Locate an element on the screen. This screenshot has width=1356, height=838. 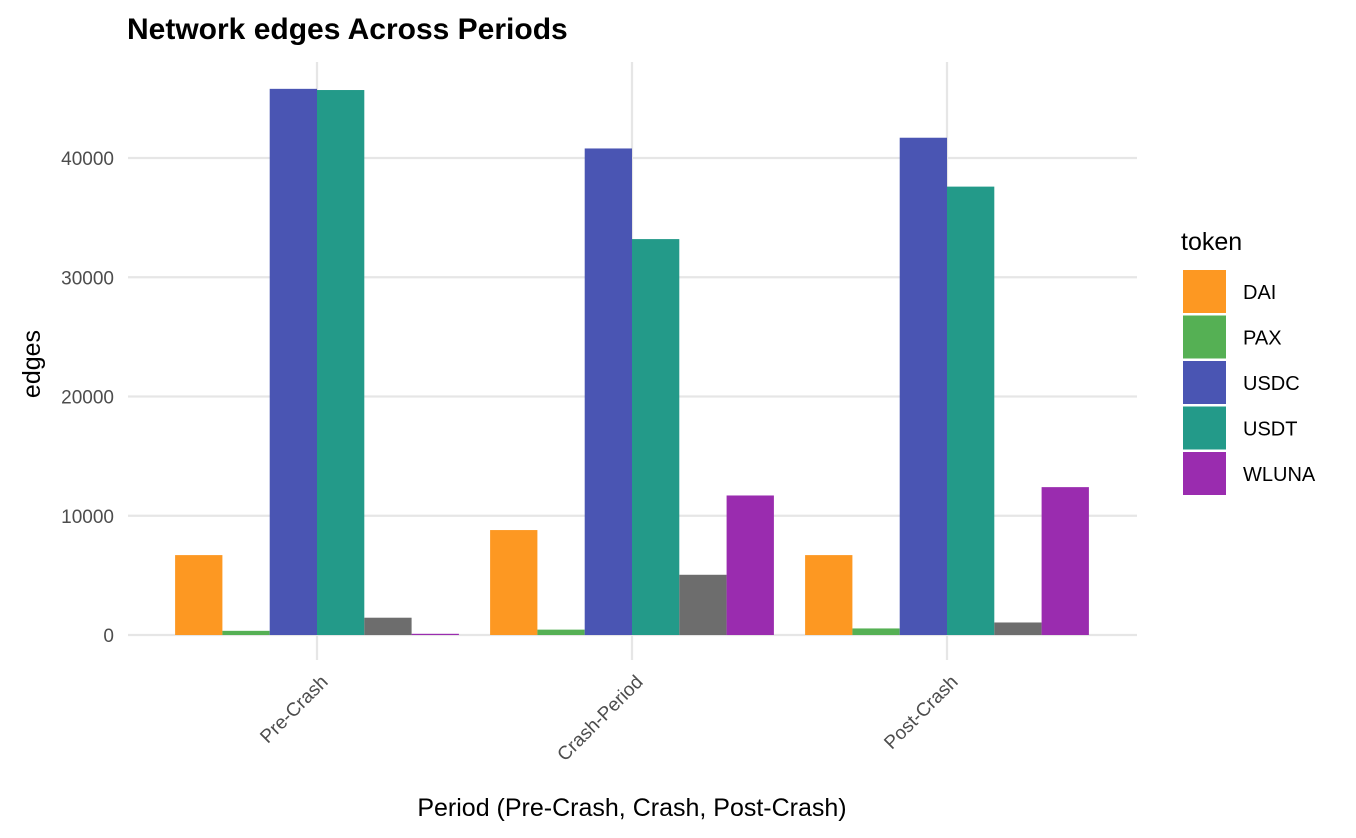
y-axis: 0 10000 20000 30000 40000 is located at coordinates (87, 398).